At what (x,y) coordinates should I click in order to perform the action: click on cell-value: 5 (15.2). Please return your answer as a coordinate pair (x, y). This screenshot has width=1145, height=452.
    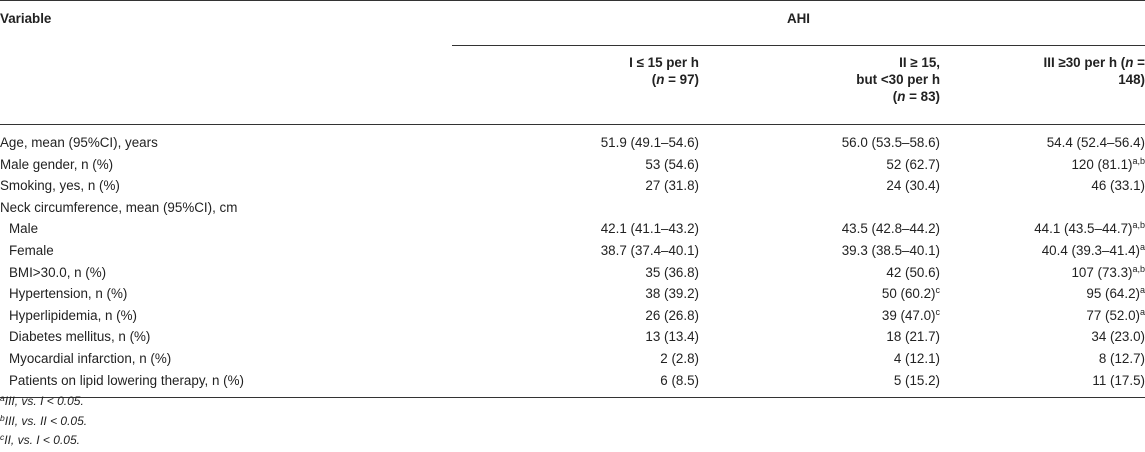
    Looking at the image, I should click on (916, 380).